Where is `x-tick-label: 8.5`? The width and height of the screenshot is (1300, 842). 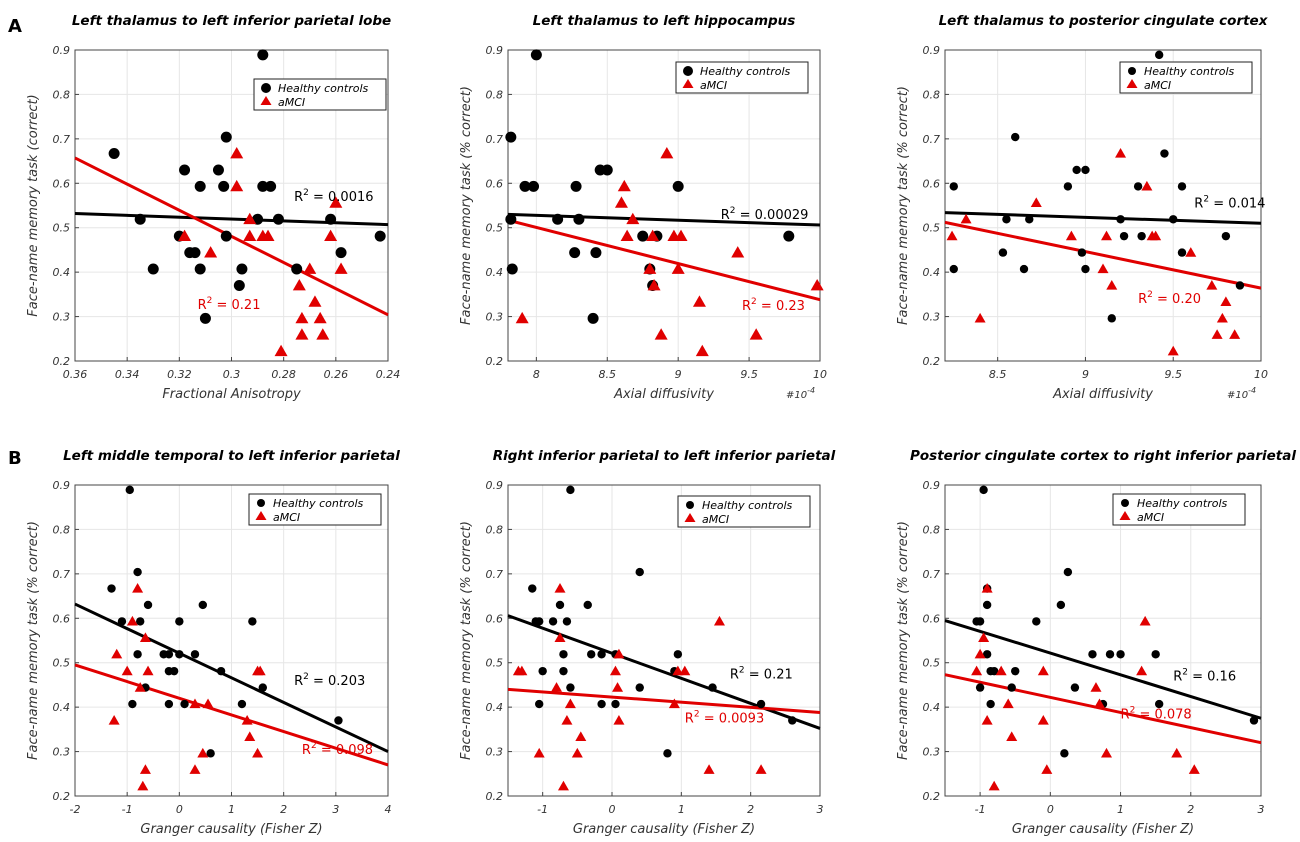 x-tick-label: 8.5 is located at coordinates (998, 374).